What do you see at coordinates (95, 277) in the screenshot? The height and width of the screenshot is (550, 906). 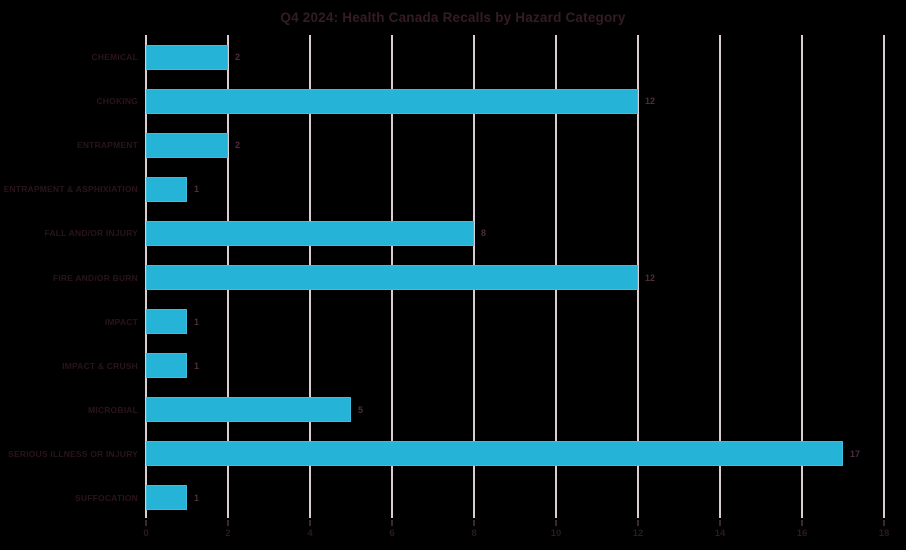 I see `category-label: FIRE AND/OR BURN` at bounding box center [95, 277].